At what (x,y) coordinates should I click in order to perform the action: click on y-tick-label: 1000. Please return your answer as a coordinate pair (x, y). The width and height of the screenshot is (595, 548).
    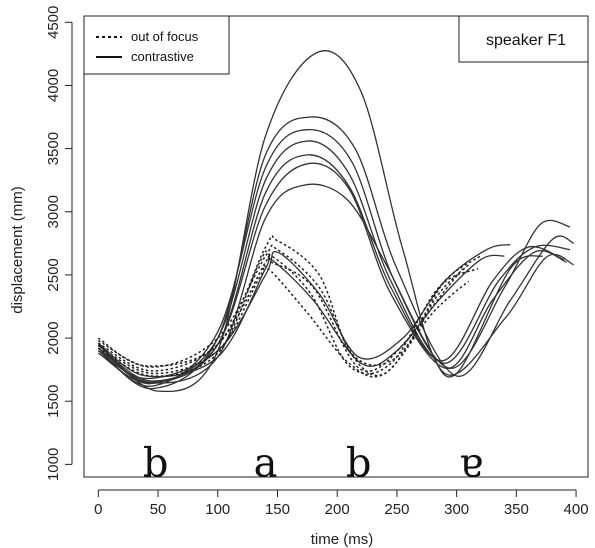
    Looking at the image, I should click on (53, 464).